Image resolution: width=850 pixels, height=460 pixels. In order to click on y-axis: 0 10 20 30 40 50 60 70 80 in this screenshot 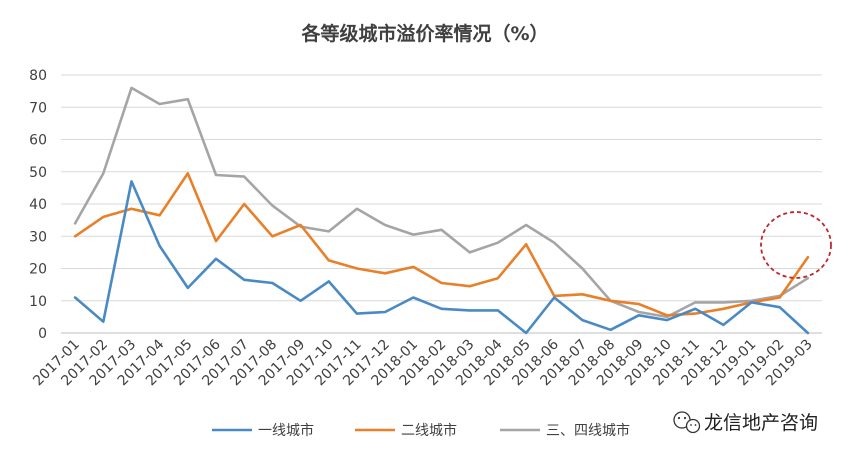, I will do `click(38, 205)`.